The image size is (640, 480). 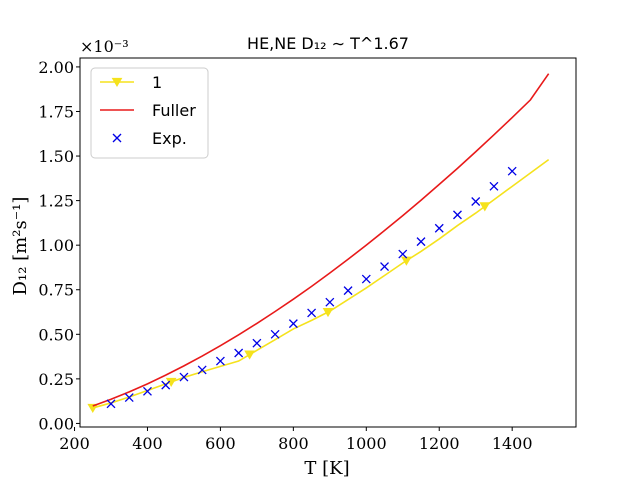 What do you see at coordinates (56, 201) in the screenshot?
I see `y-tick-label: 1.25` at bounding box center [56, 201].